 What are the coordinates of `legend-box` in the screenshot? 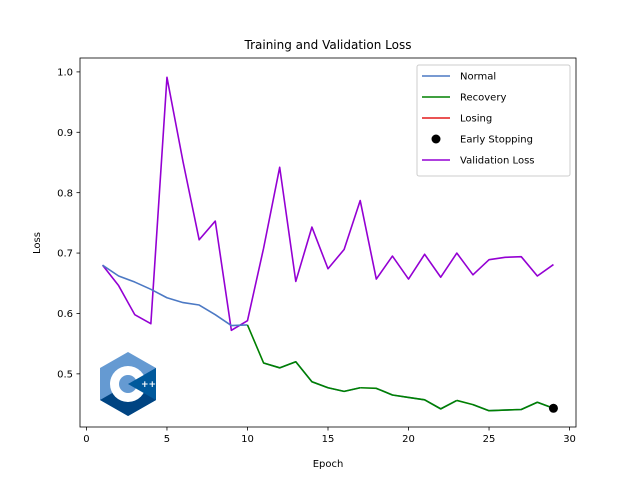 It's located at (493, 120).